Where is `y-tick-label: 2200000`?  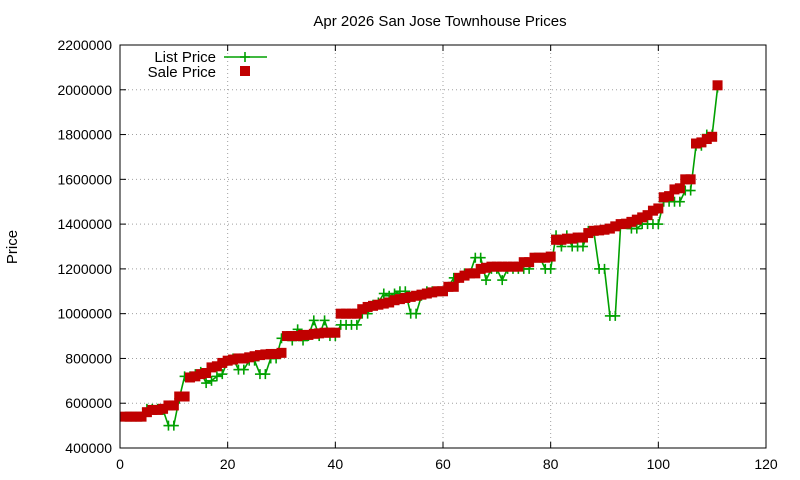 y-tick-label: 2200000 is located at coordinates (84, 45).